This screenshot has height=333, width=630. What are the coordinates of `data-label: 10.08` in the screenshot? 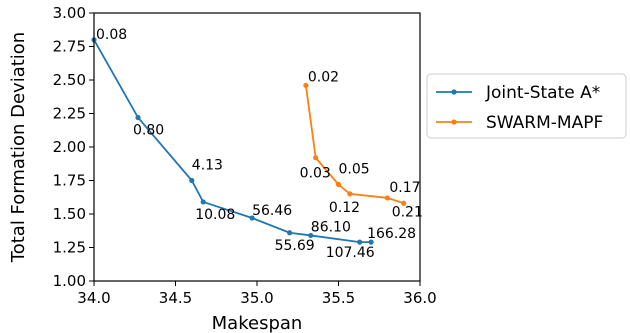 It's located at (215, 215).